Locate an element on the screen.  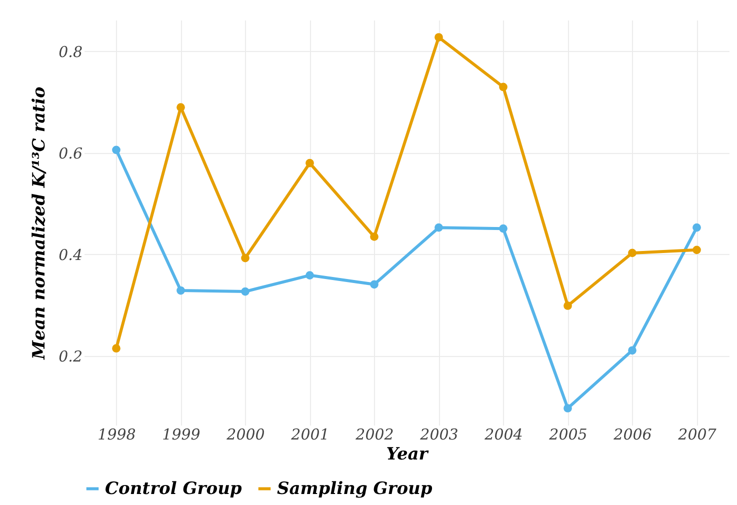
y-tick-label: 0.8 is located at coordinates (70, 51).